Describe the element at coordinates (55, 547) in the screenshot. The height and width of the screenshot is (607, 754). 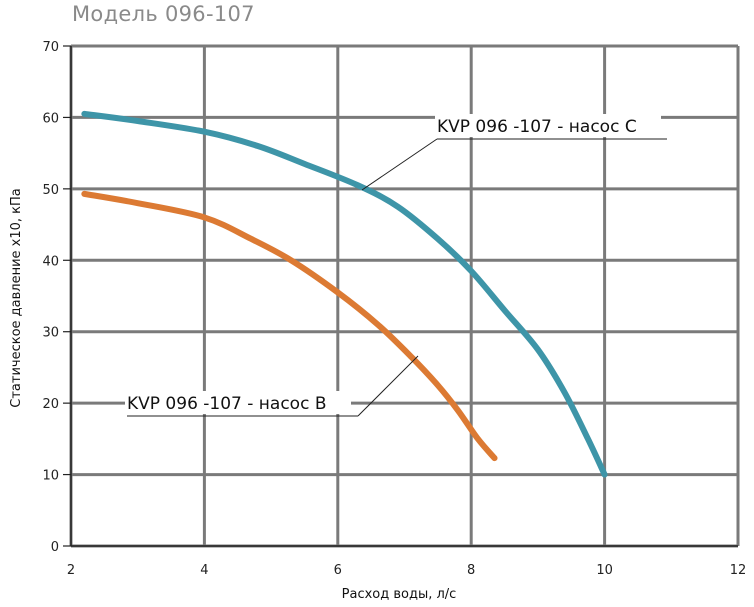
I see `y-tick-label: 0` at that location.